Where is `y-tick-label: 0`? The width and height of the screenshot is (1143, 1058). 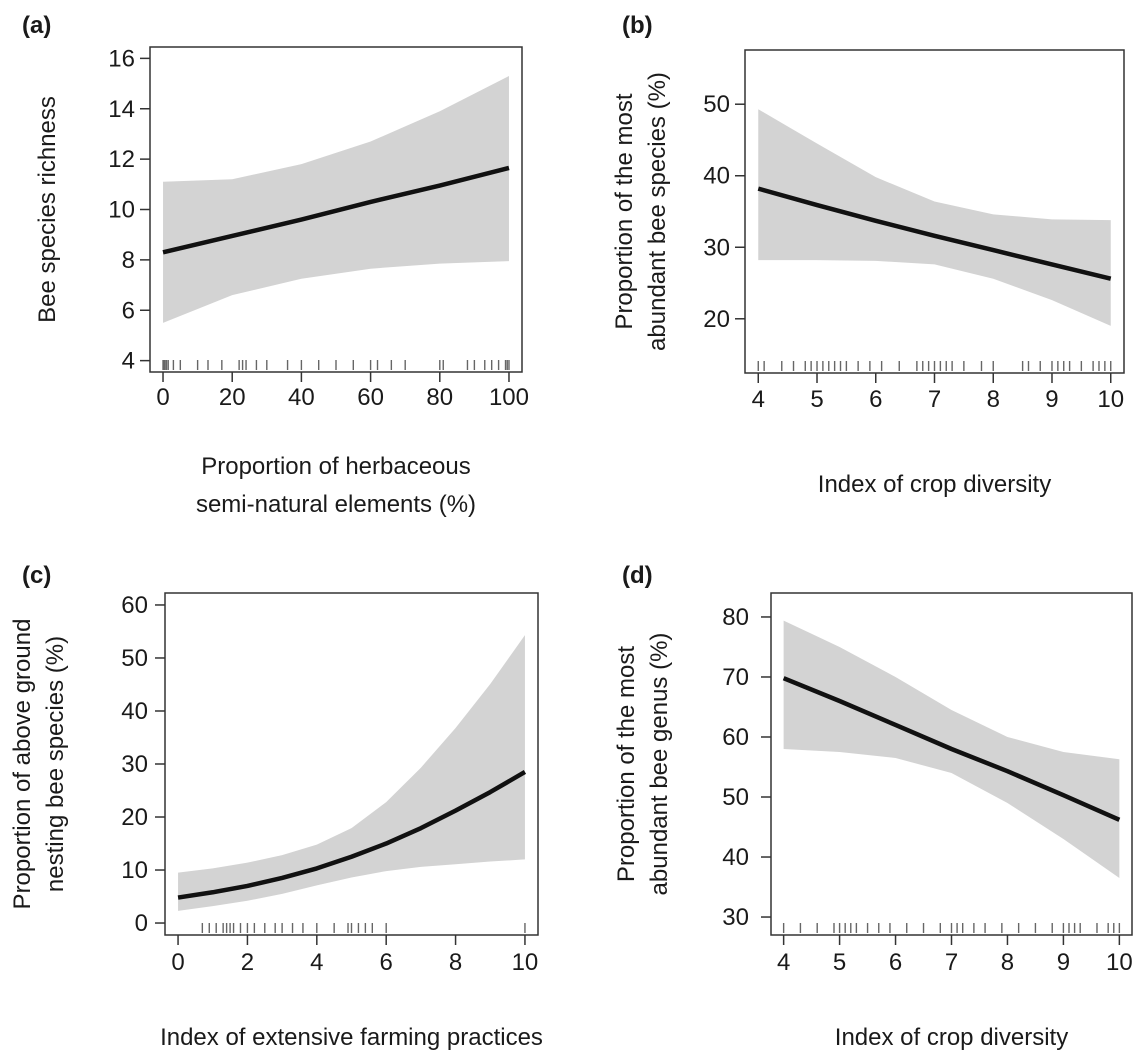
y-tick-label: 0 is located at coordinates (141, 923).